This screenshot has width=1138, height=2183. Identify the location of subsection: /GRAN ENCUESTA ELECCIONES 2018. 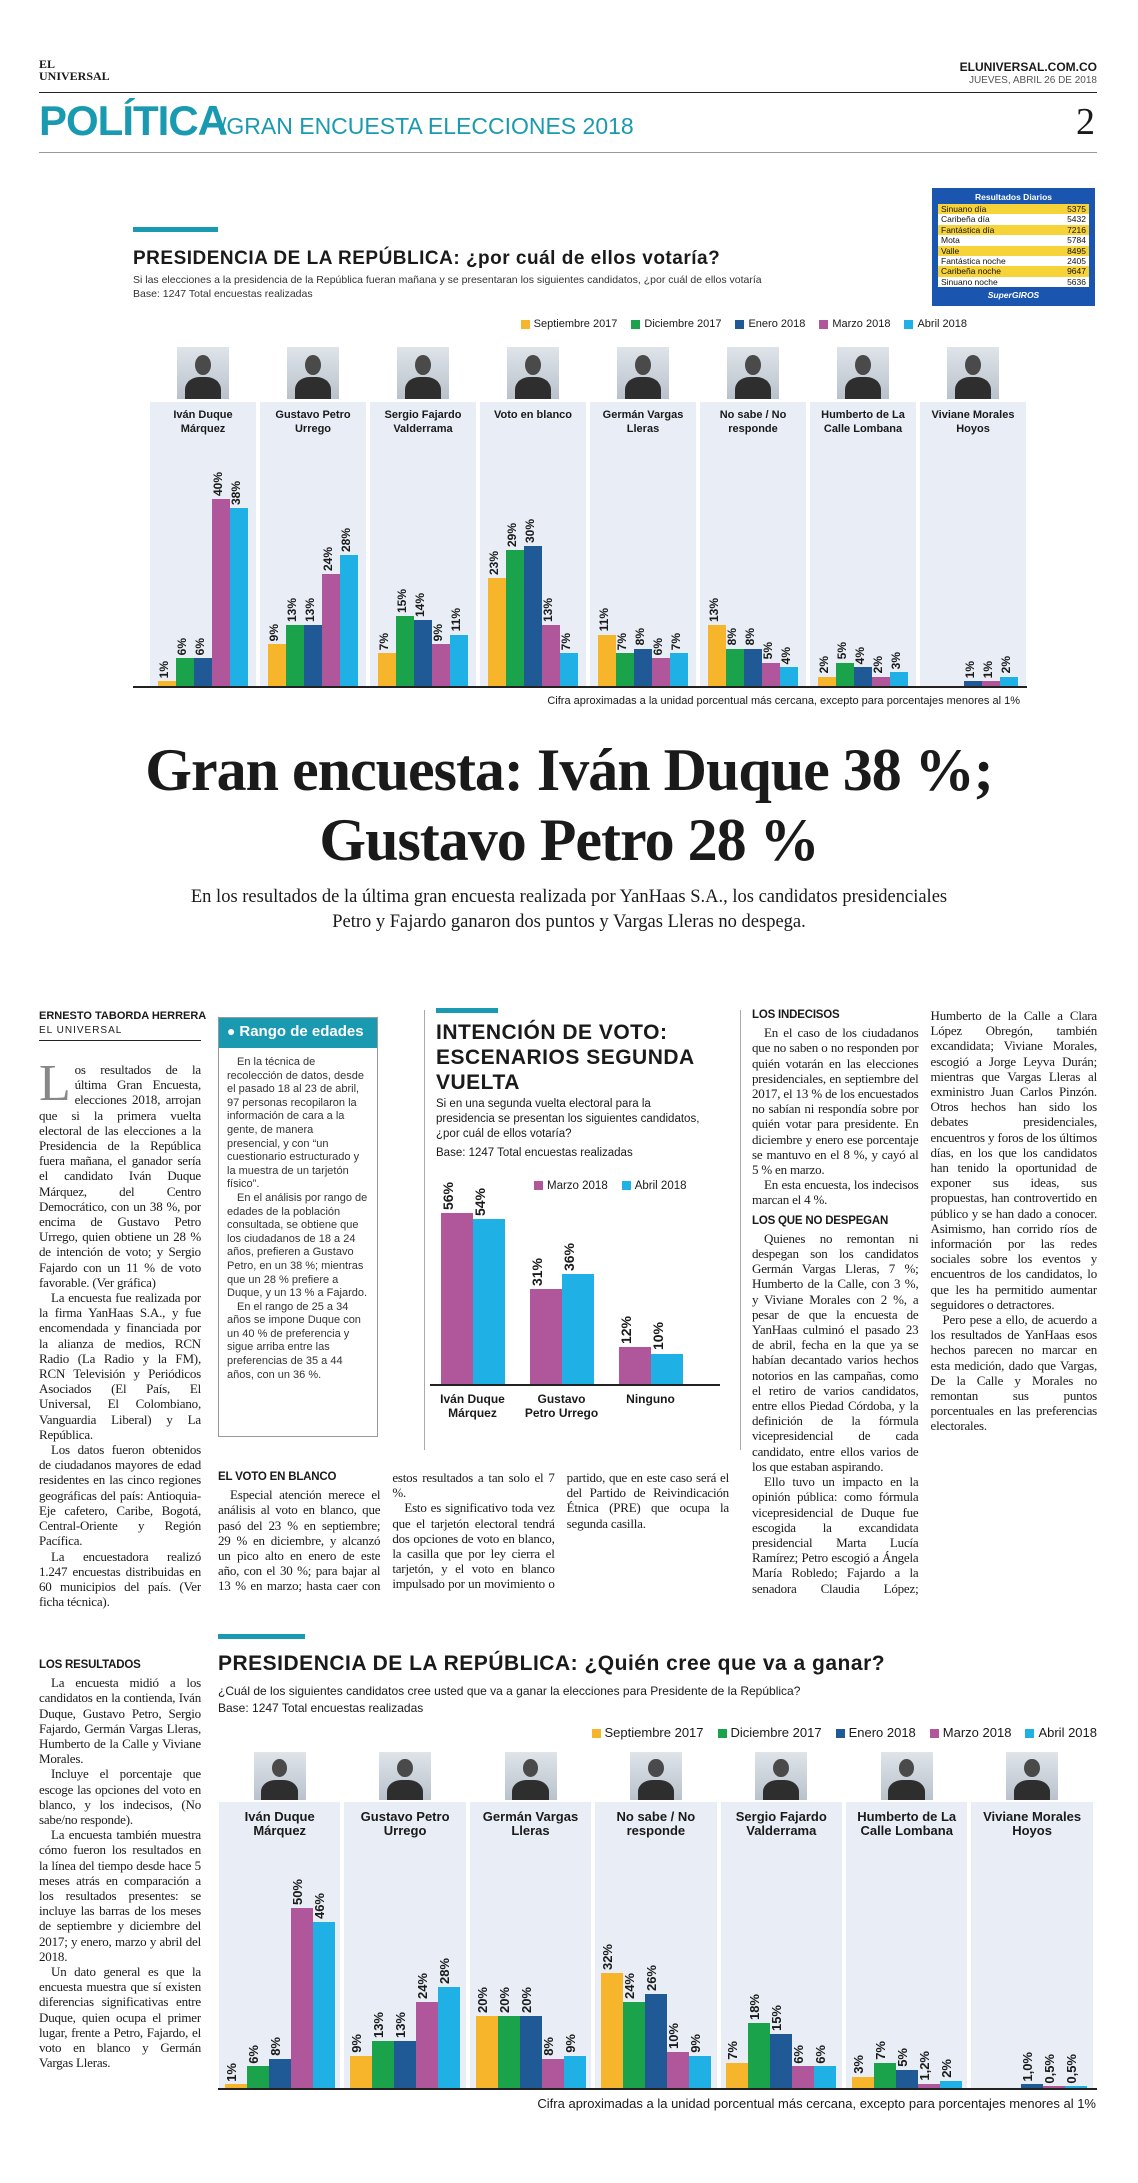
(427, 126).